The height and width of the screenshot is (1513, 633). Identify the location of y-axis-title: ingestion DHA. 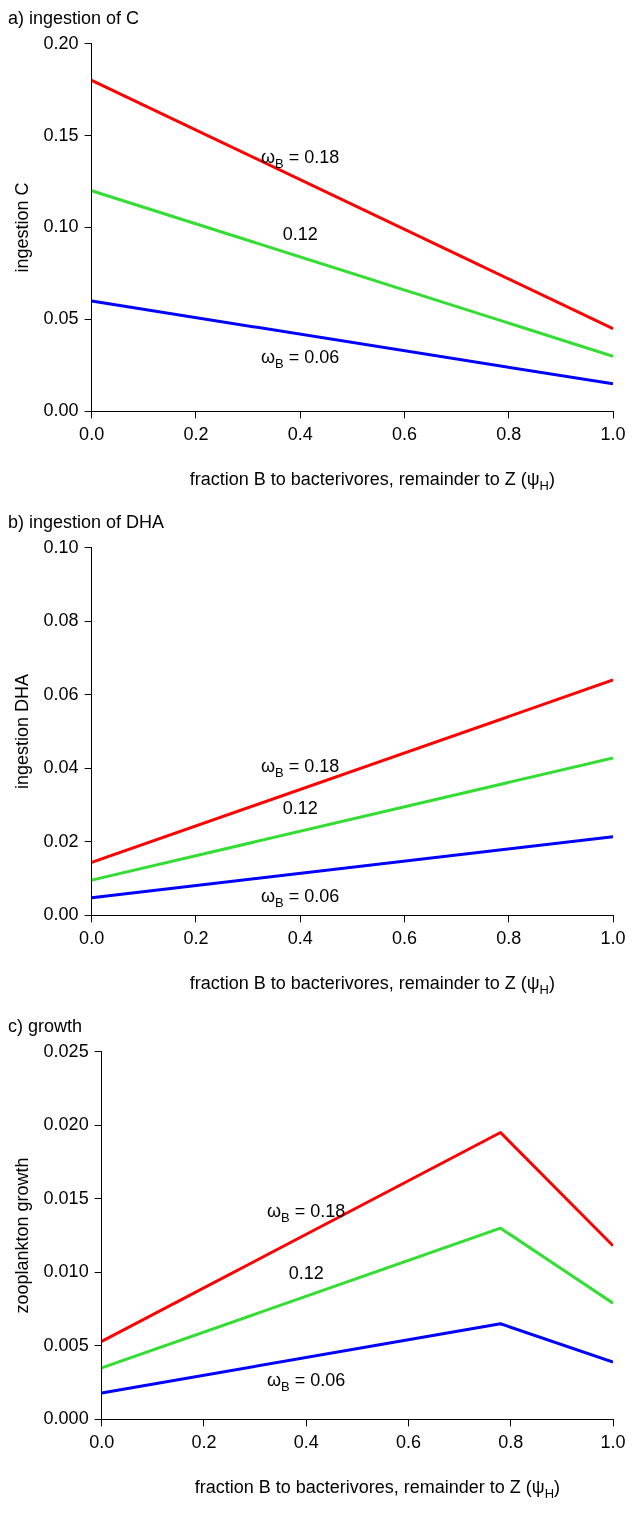
(21, 731).